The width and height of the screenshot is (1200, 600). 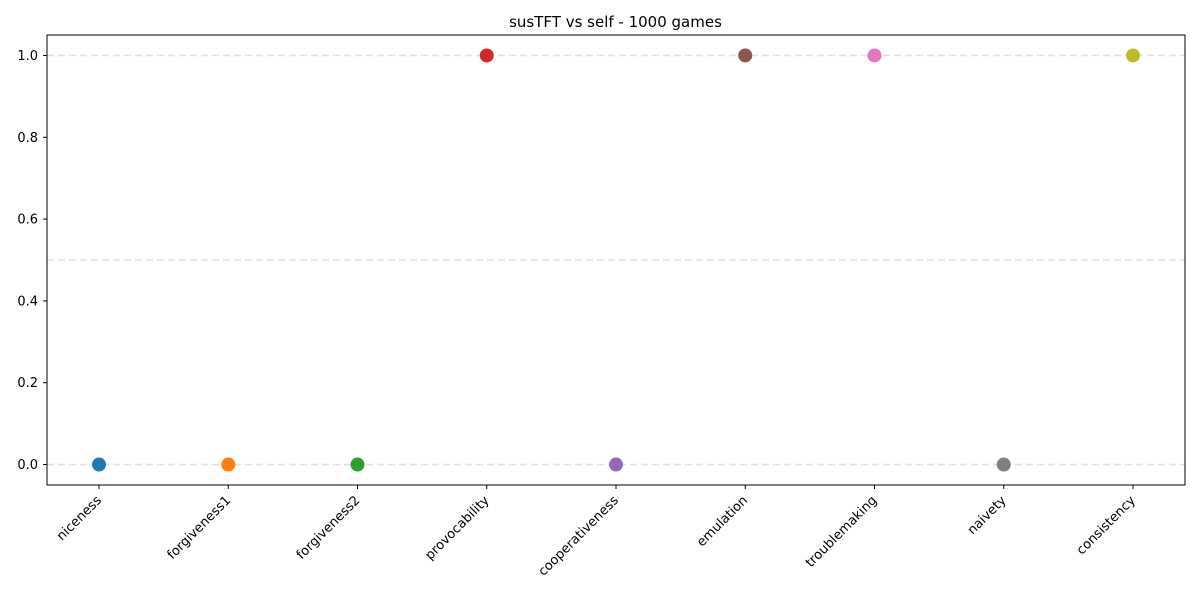 I want to click on chart-title: susTFT vs self - 1000 games, so click(x=615, y=22).